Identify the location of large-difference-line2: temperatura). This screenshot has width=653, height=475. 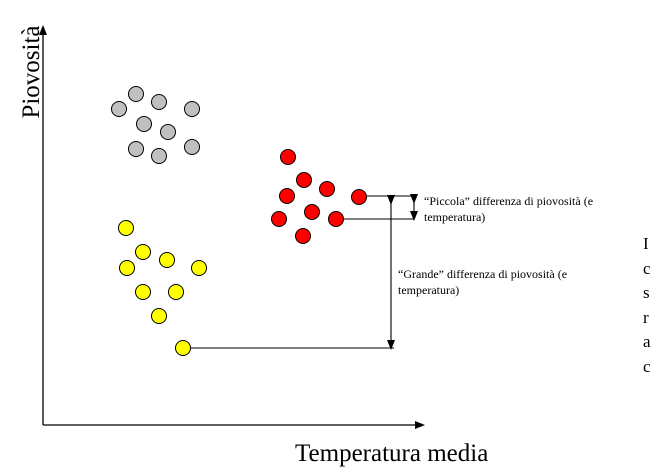
(429, 290).